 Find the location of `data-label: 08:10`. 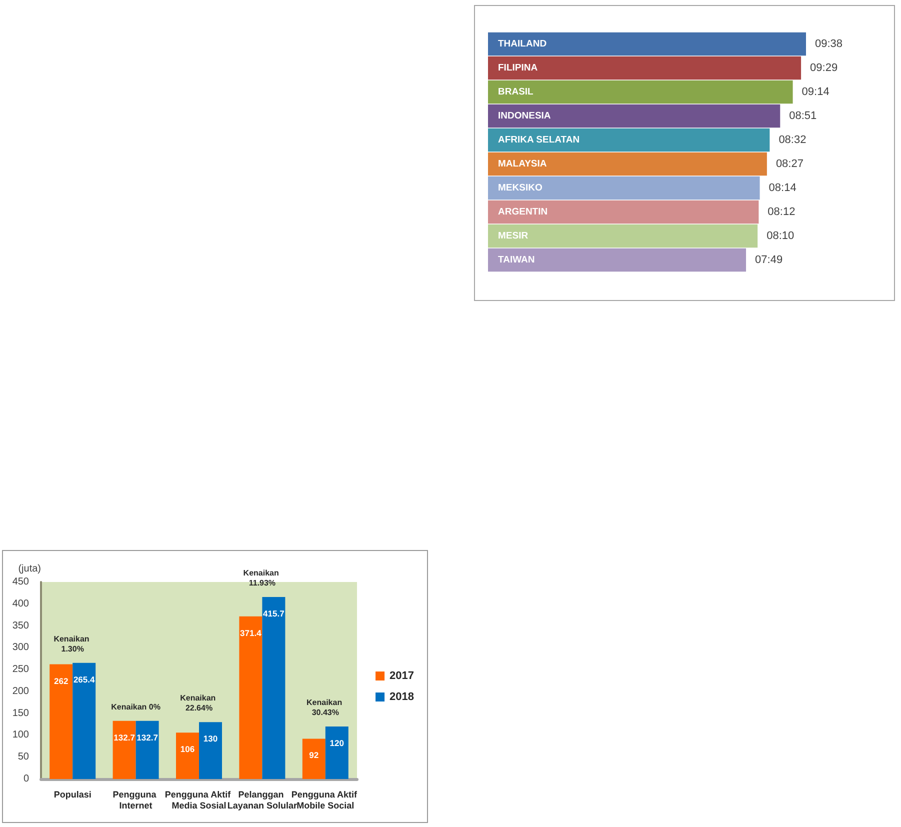

data-label: 08:10 is located at coordinates (780, 236).